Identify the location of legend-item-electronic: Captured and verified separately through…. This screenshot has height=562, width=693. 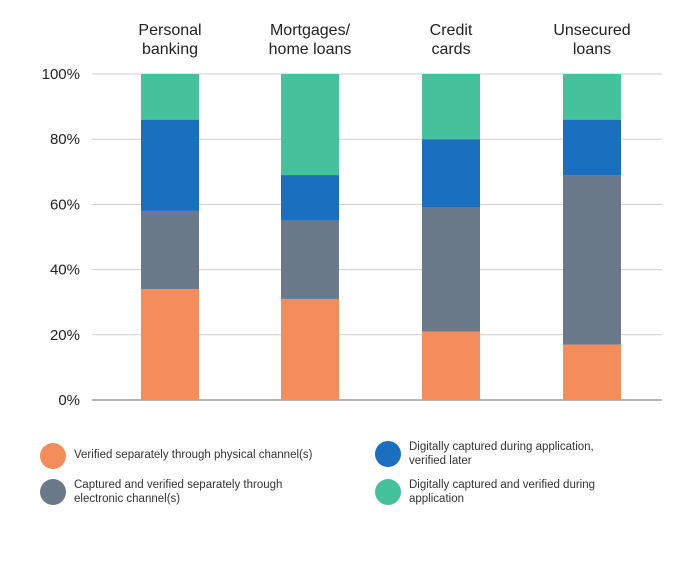
(182, 492).